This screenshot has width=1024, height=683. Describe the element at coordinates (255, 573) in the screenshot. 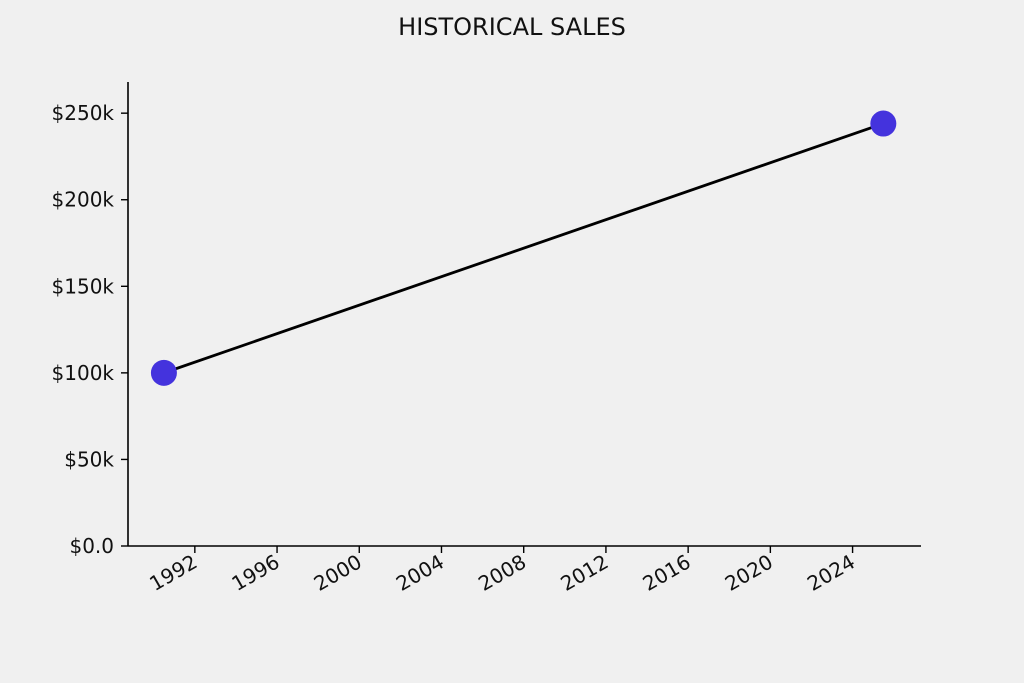

I see `x-tick-label: 1996` at that location.